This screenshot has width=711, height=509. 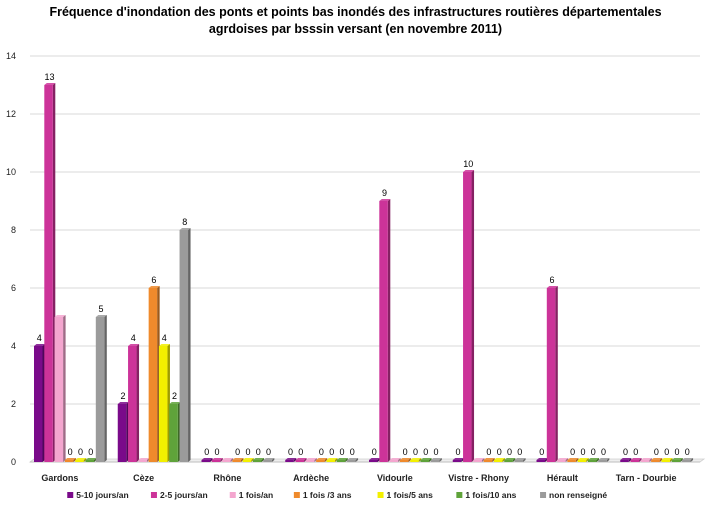 I want to click on y-tick-label: 2, so click(x=13, y=404).